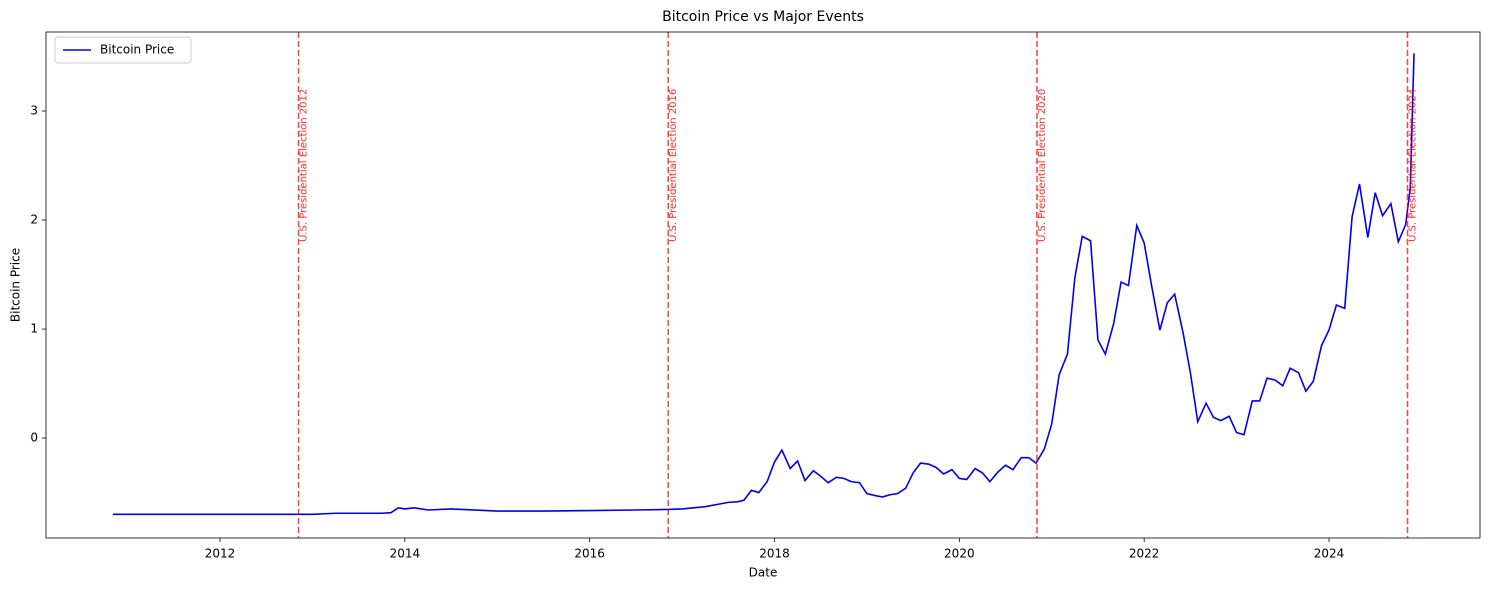 Image resolution: width=1489 pixels, height=590 pixels. I want to click on x-tick-label: 2012, so click(220, 554).